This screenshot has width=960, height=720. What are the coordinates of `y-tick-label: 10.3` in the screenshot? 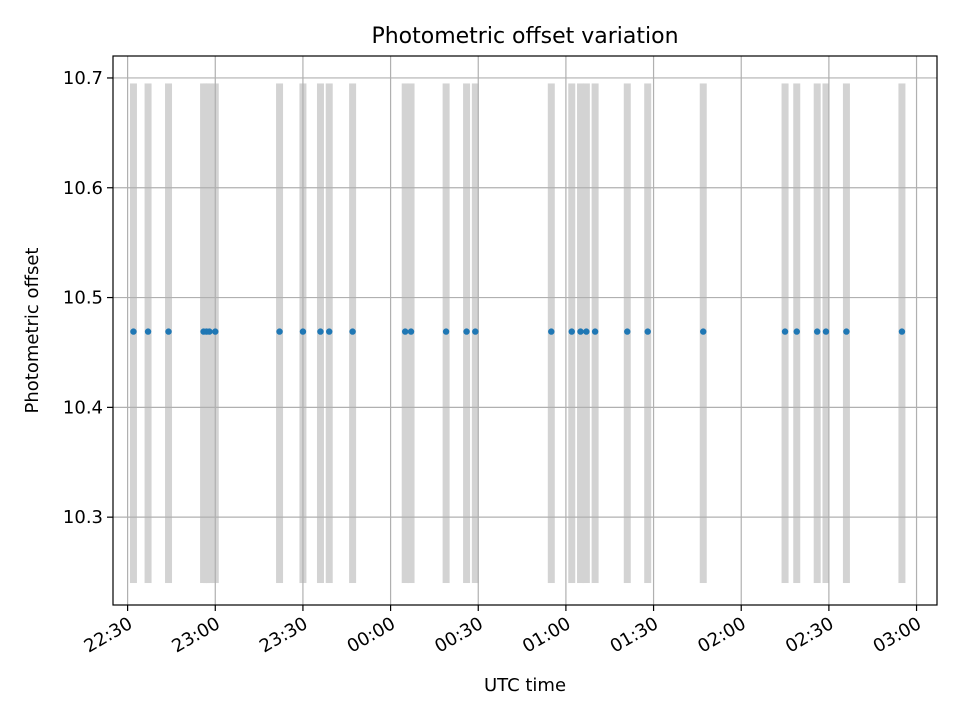 It's located at (83, 517).